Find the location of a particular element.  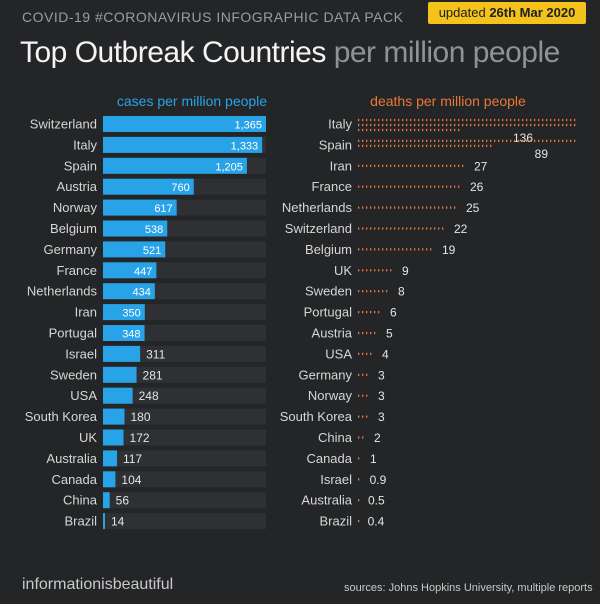

cases-value-label: 521 is located at coordinates (152, 251).